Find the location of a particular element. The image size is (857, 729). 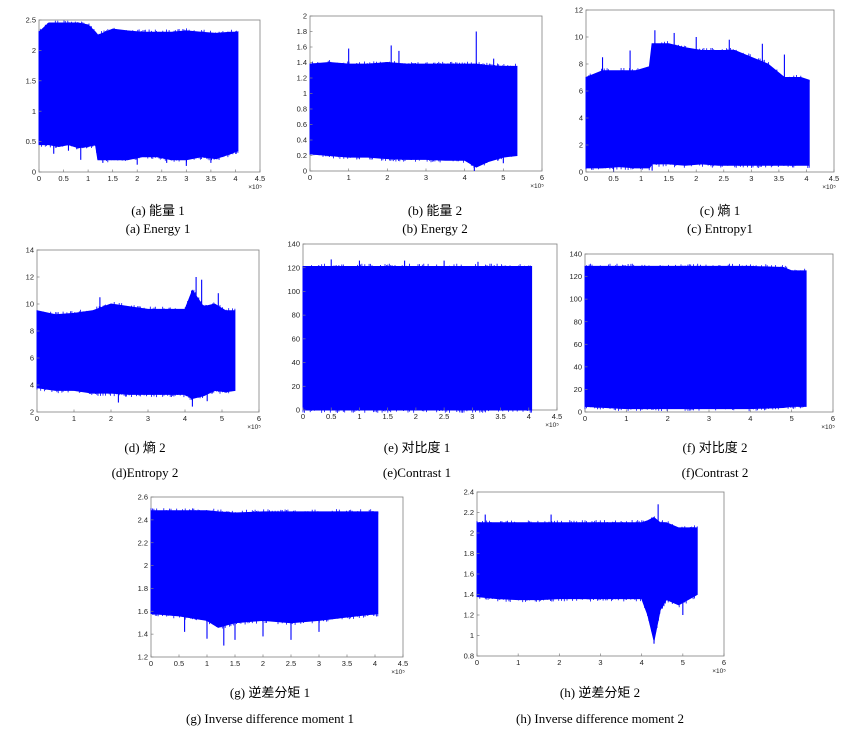

y-tick-label-e-3: 60 is located at coordinates (296, 338).